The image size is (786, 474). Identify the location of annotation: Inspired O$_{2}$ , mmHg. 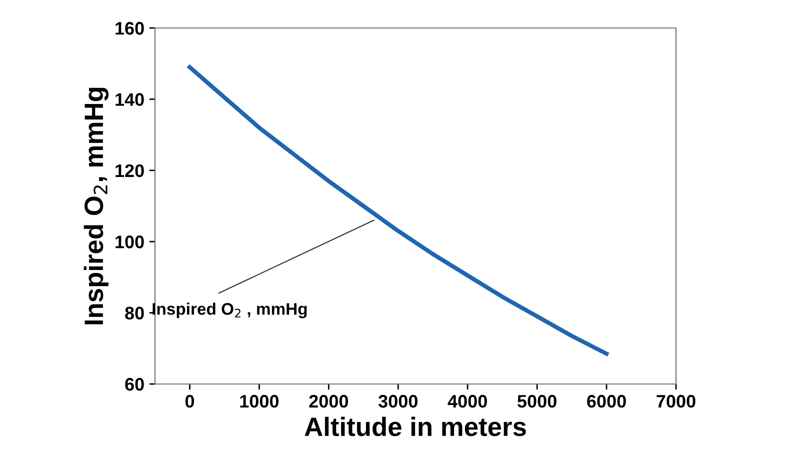
(229, 310).